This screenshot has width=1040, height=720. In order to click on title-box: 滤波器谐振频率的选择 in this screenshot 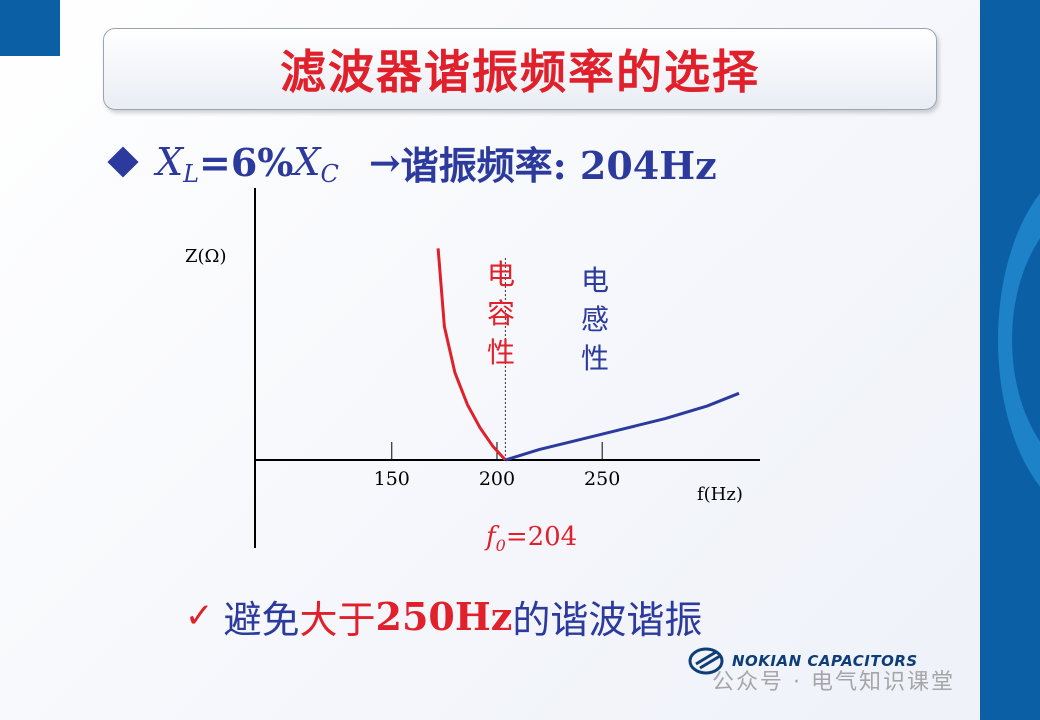, I will do `click(520, 69)`.